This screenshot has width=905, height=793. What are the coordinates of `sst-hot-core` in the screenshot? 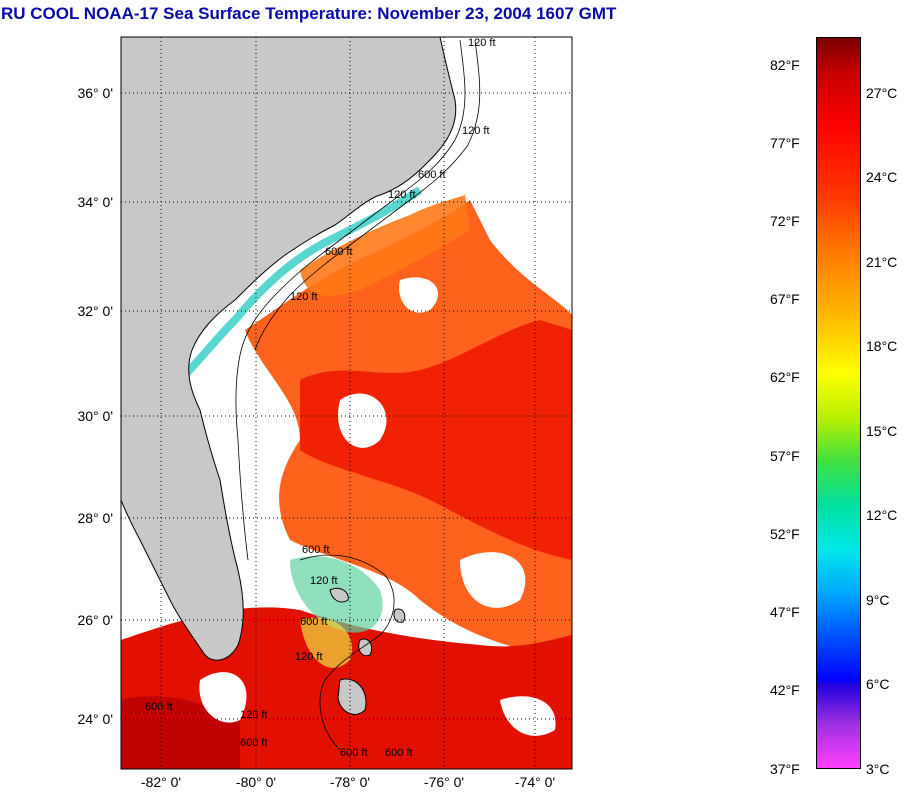 It's located at (436, 440).